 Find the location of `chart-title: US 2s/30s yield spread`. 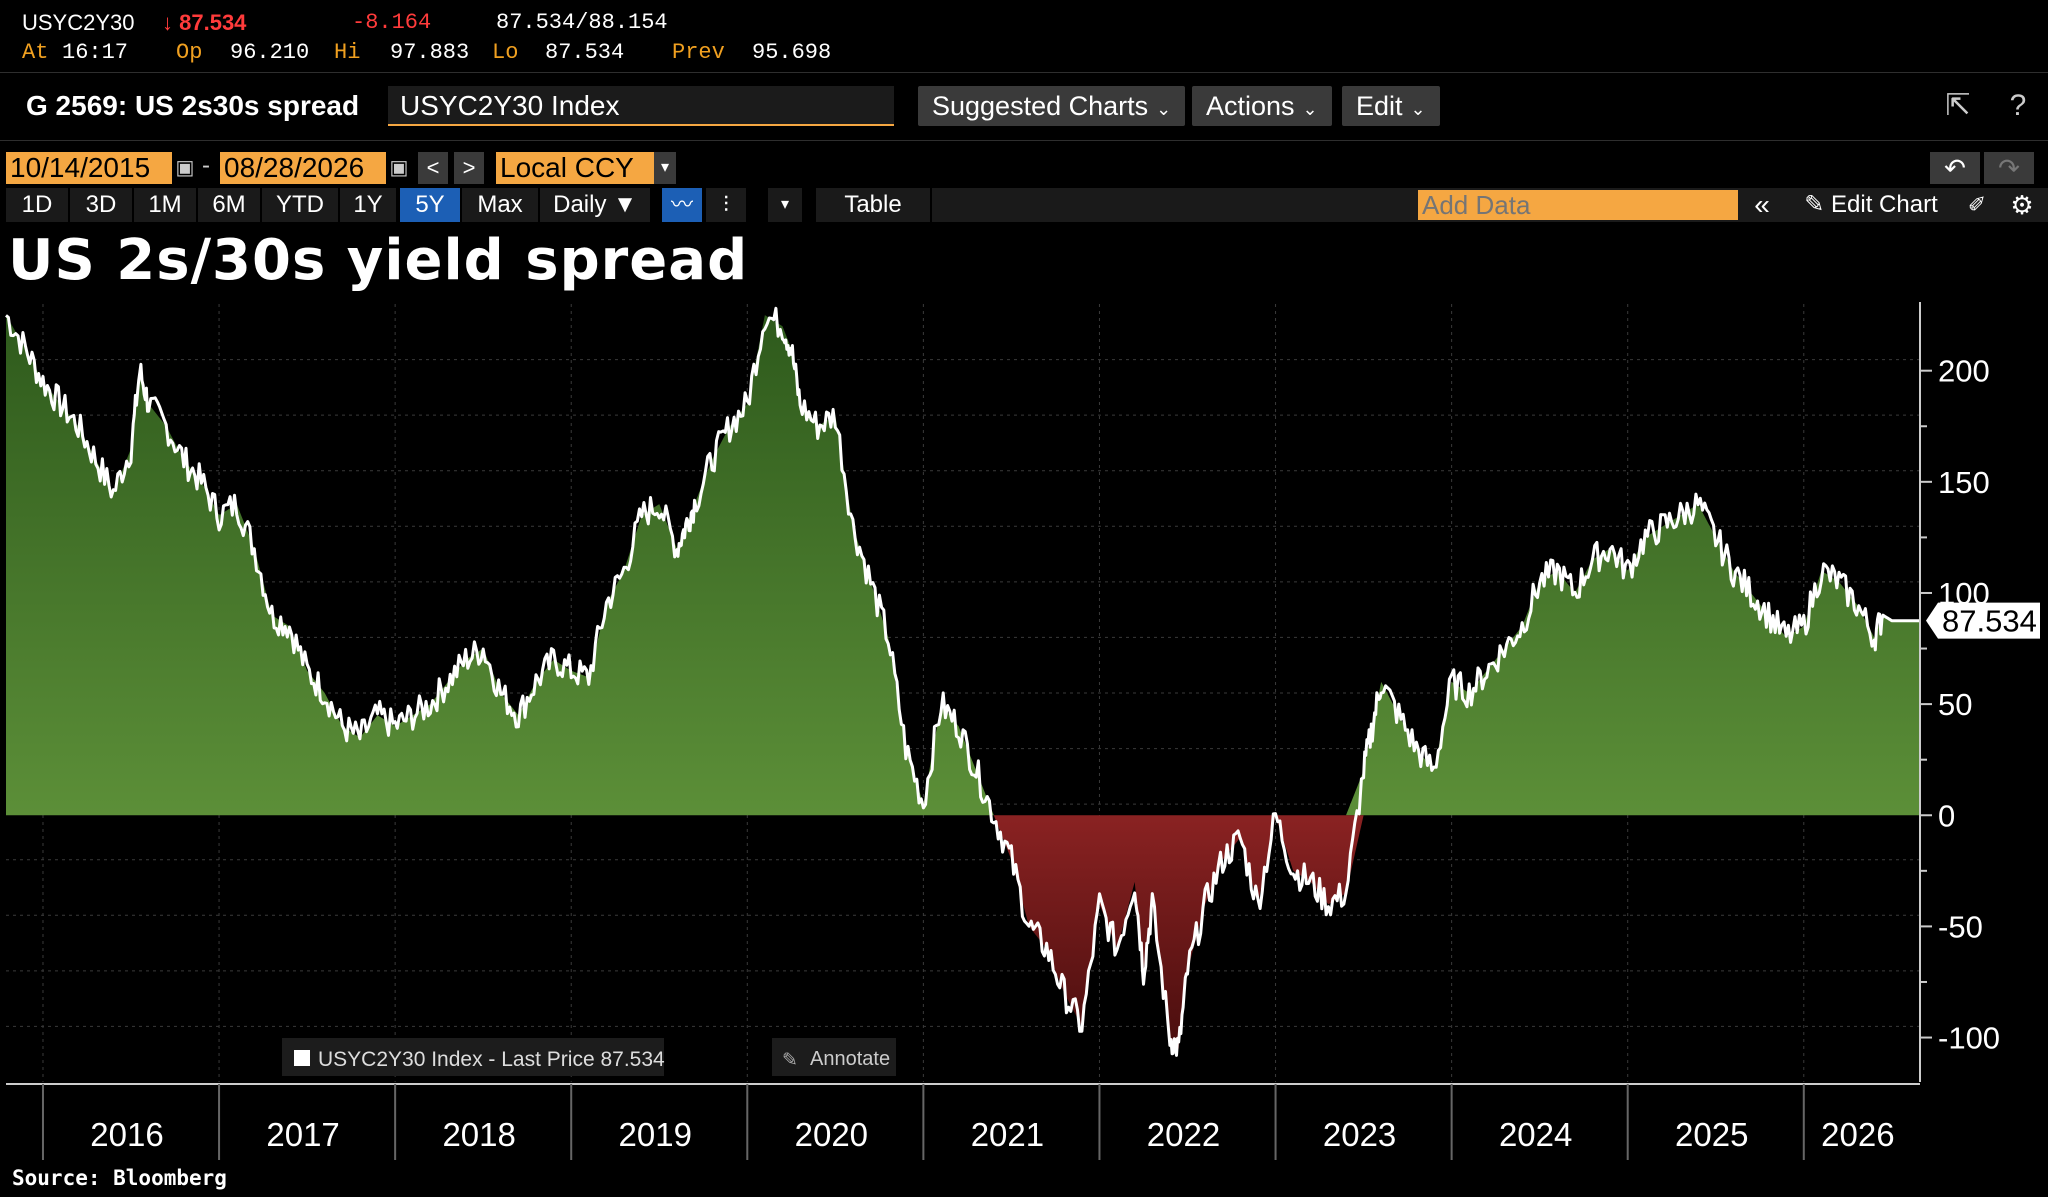

chart-title: US 2s/30s yield spread is located at coordinates (378, 260).